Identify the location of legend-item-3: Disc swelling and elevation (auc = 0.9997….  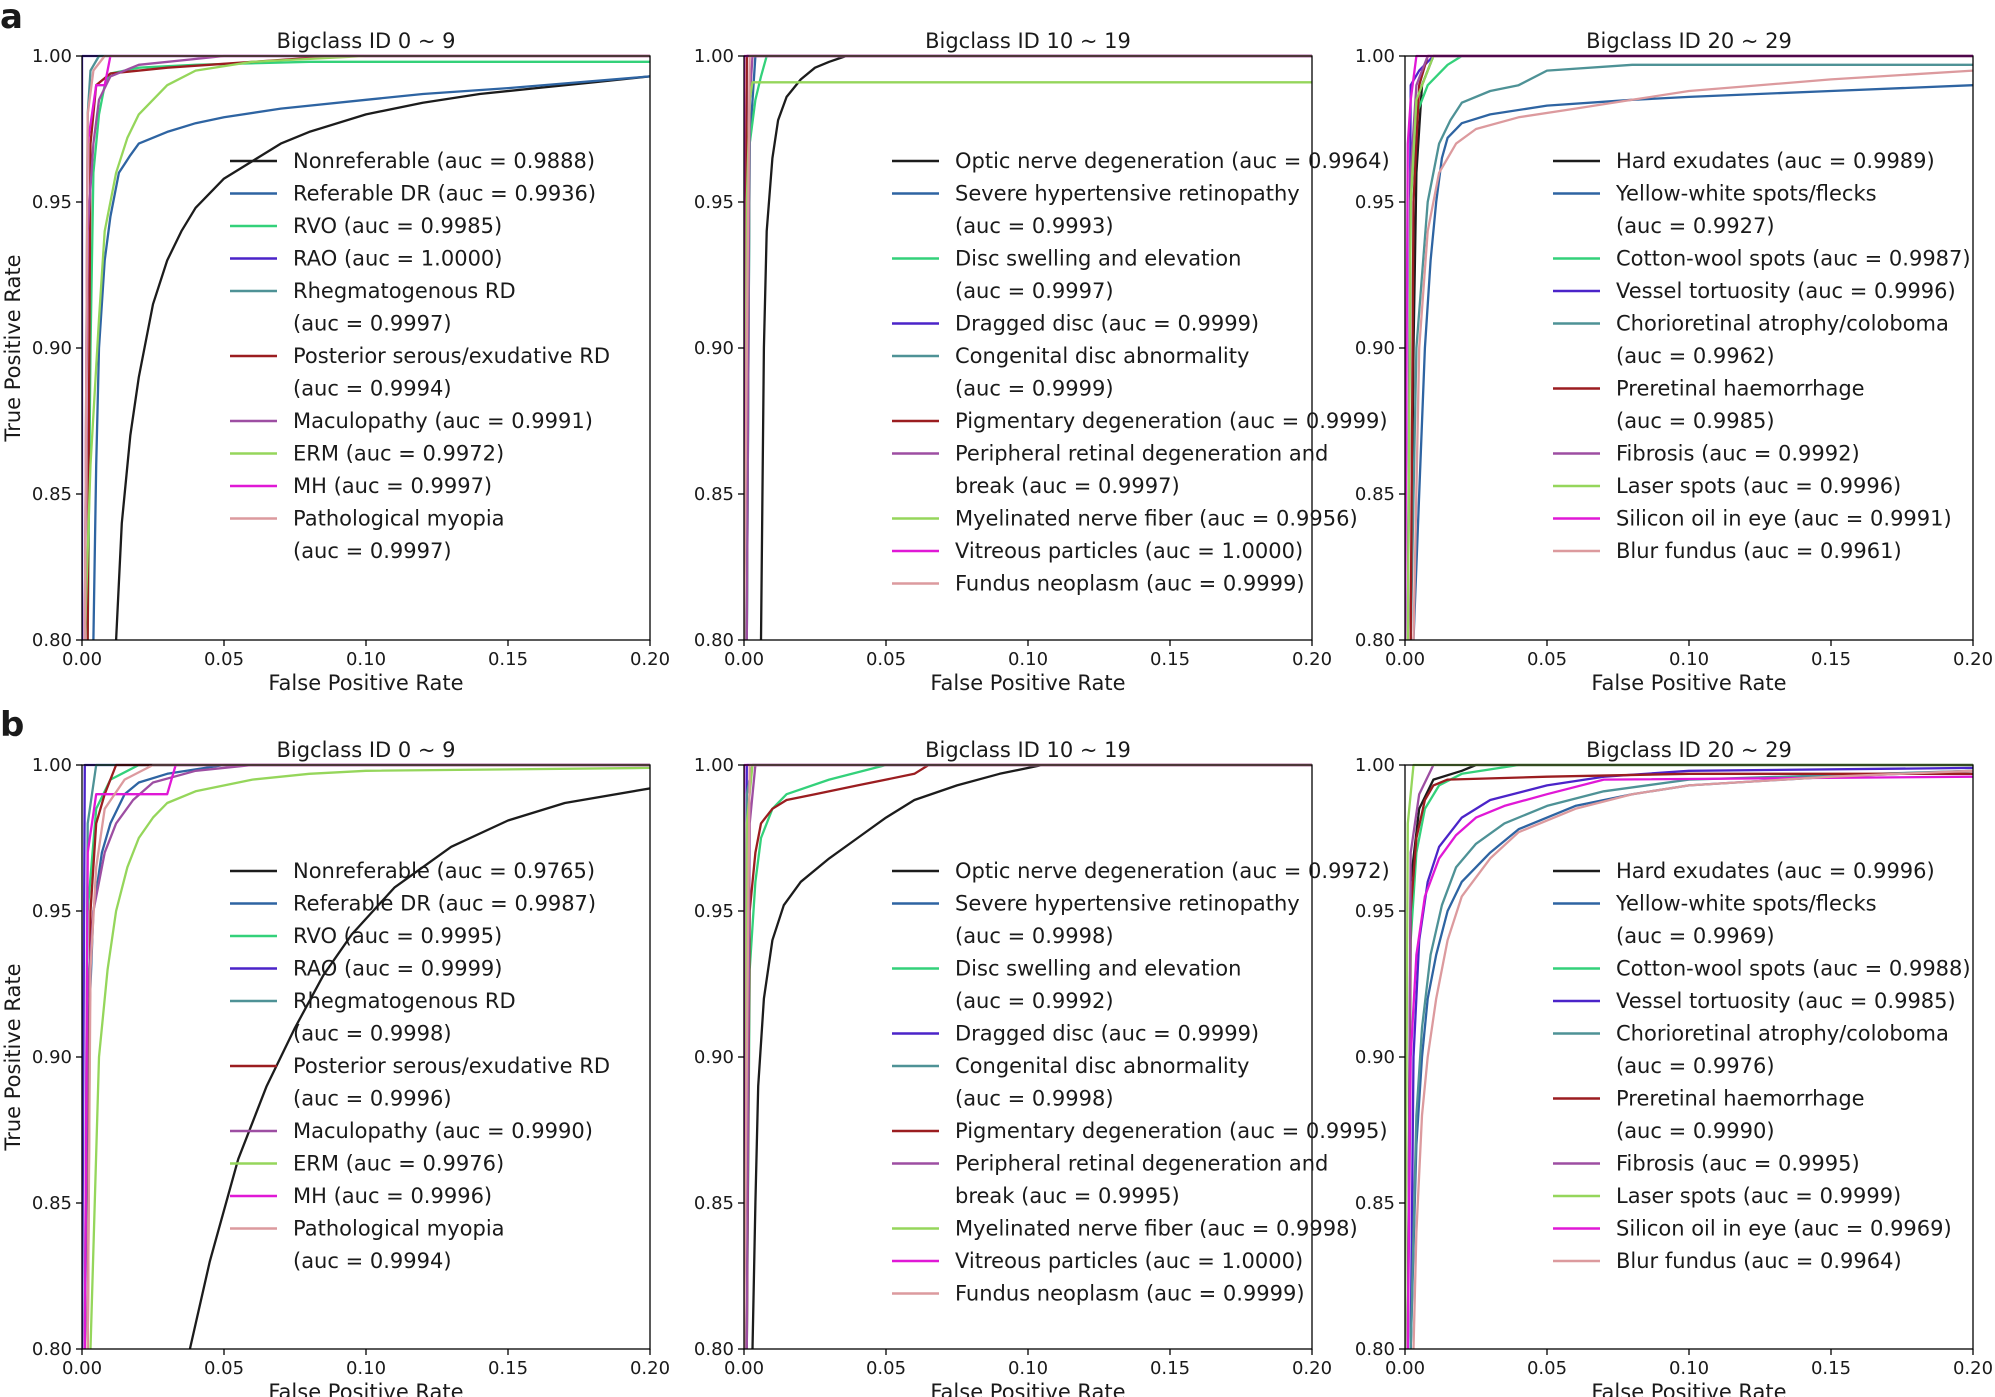
(1066, 275).